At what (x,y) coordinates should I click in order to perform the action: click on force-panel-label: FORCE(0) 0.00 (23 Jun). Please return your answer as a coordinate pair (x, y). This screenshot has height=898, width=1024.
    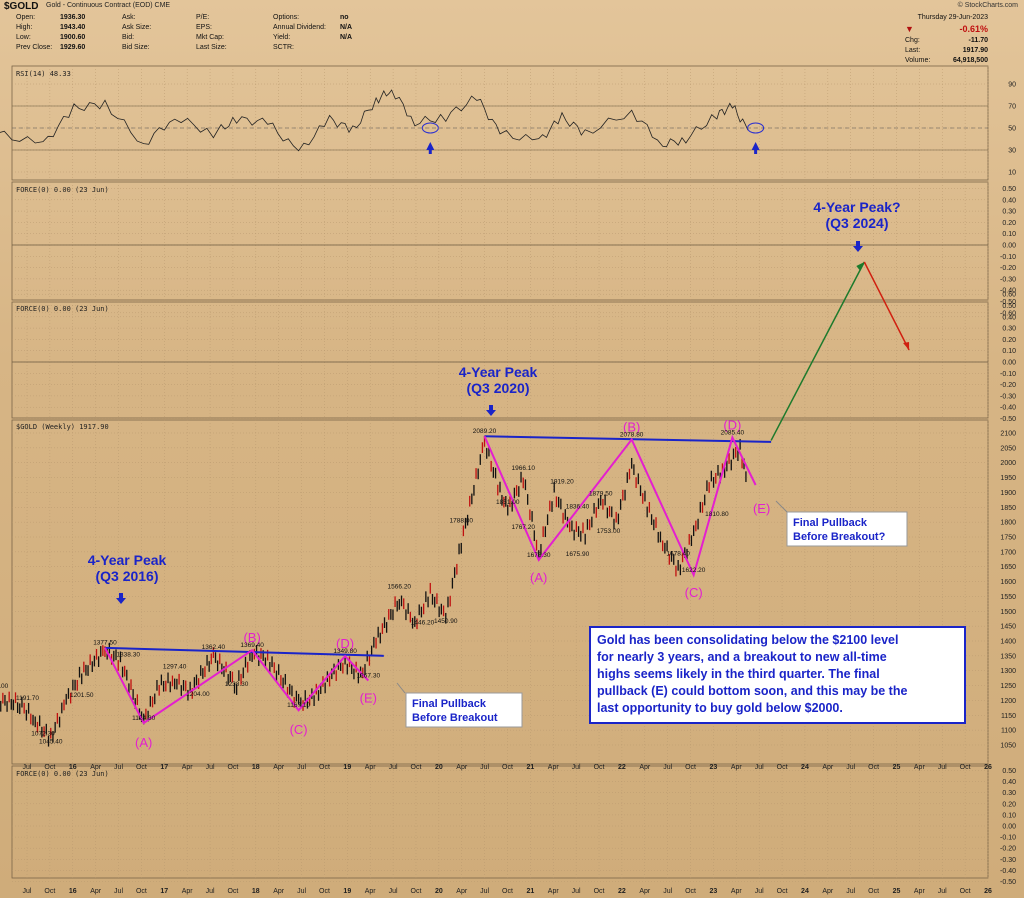
    Looking at the image, I should click on (62, 190).